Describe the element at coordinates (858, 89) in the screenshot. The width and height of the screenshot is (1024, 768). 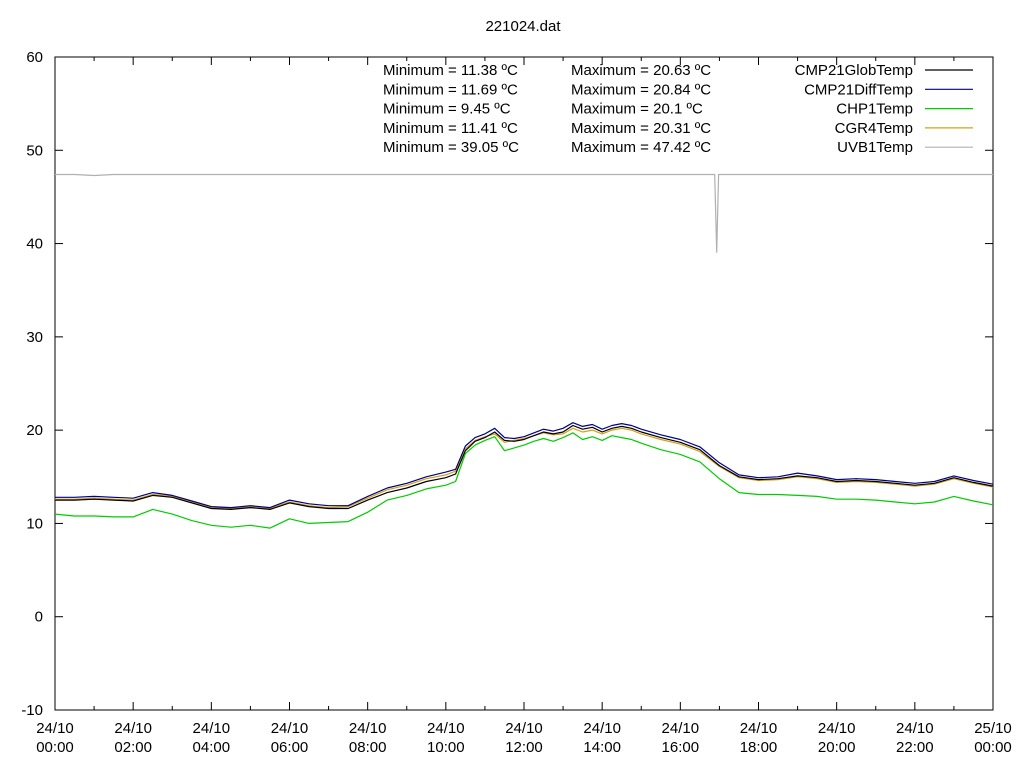
I see `legend-label: CMP21DiffTemp` at that location.